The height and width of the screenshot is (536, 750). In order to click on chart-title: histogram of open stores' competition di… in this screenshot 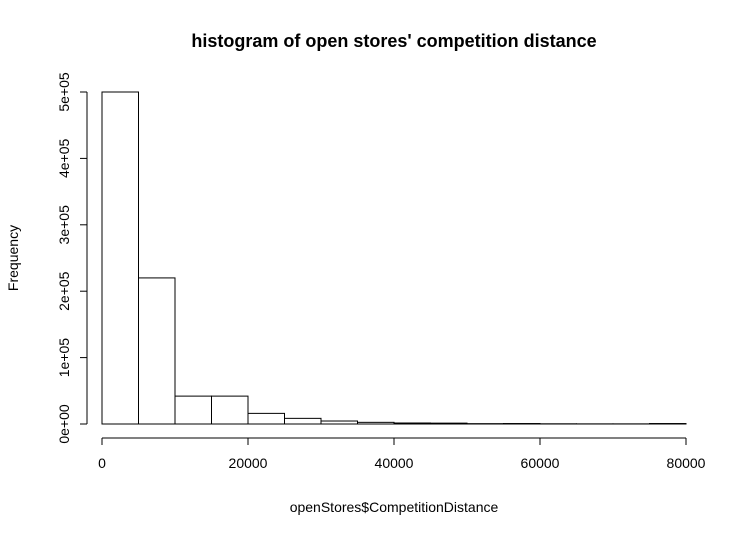, I will do `click(393, 41)`.